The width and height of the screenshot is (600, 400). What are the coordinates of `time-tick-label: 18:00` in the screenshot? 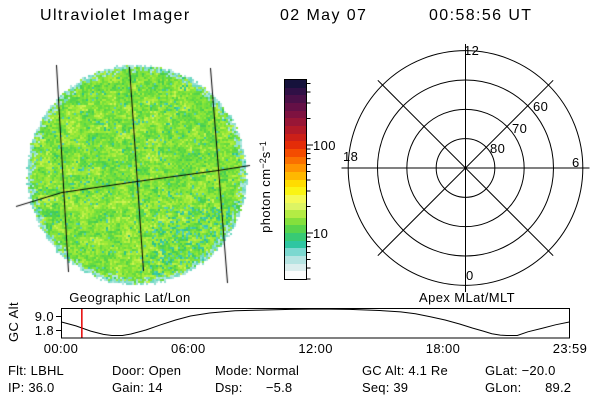 It's located at (443, 348).